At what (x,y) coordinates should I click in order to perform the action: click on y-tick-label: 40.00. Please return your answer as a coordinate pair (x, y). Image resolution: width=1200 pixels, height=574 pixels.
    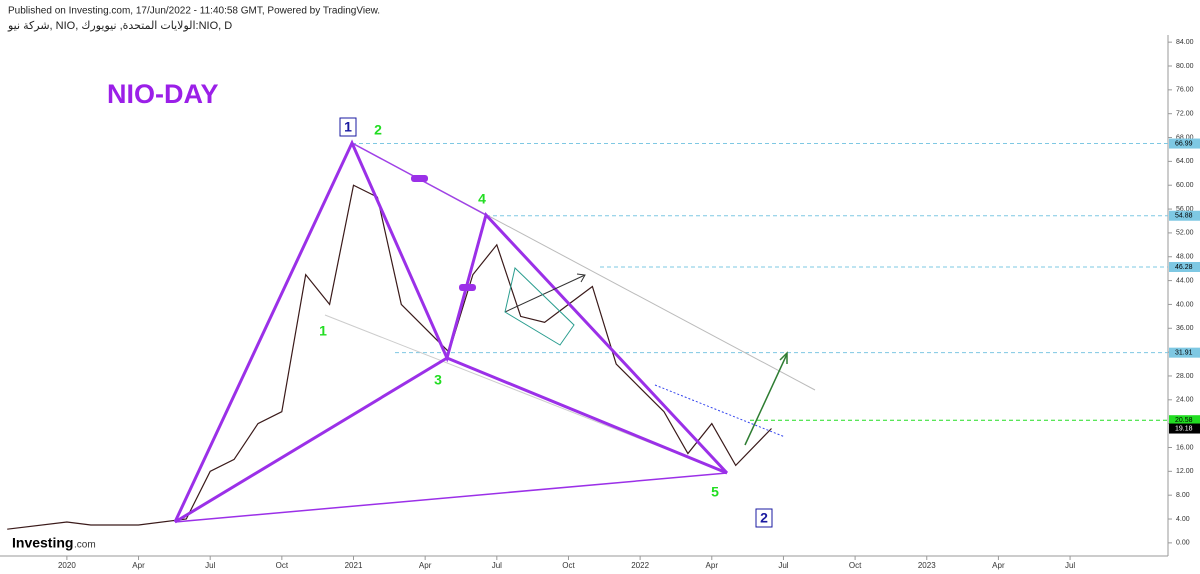
    Looking at the image, I should click on (1185, 304).